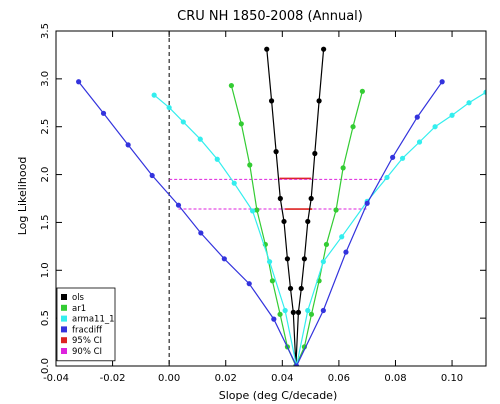  Describe the element at coordinates (45, 318) in the screenshot. I see `y-tick-label-1: 0.5` at that location.